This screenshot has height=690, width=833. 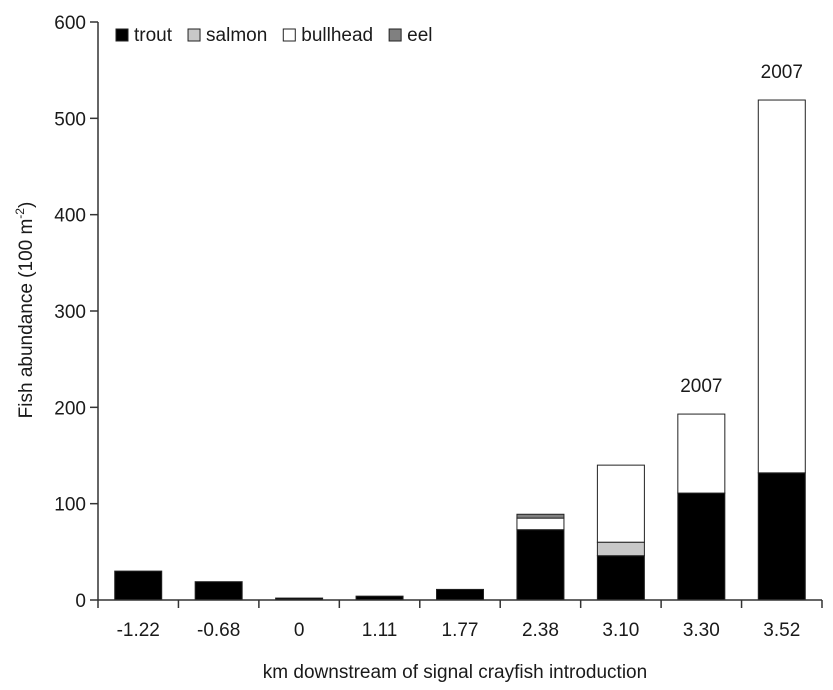 I want to click on x-tick-label-3.30: 3.30, so click(x=701, y=630).